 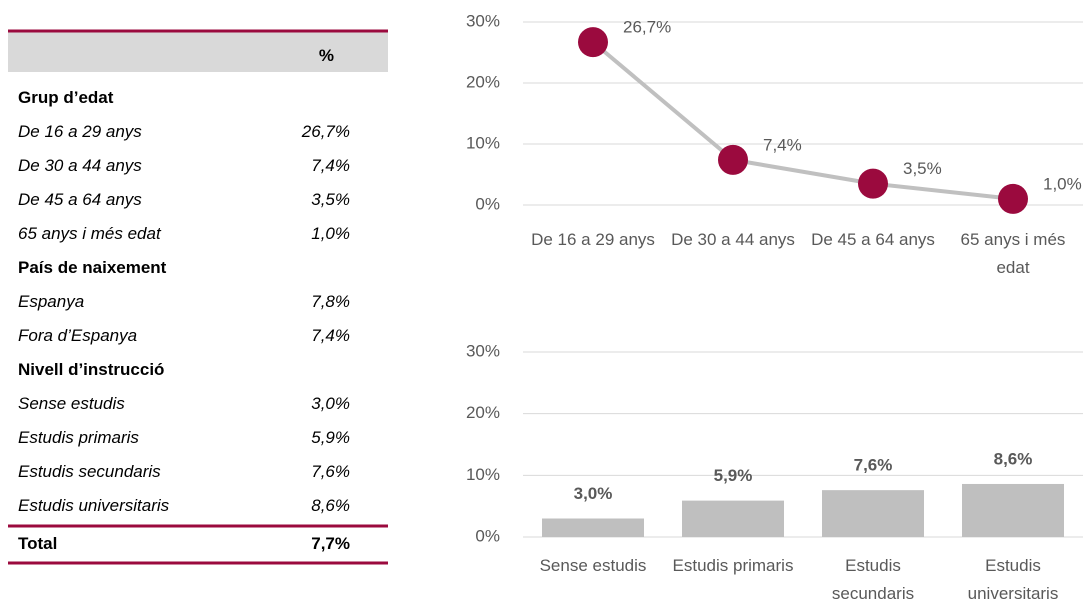 What do you see at coordinates (188, 56) in the screenshot?
I see `table-header: %` at bounding box center [188, 56].